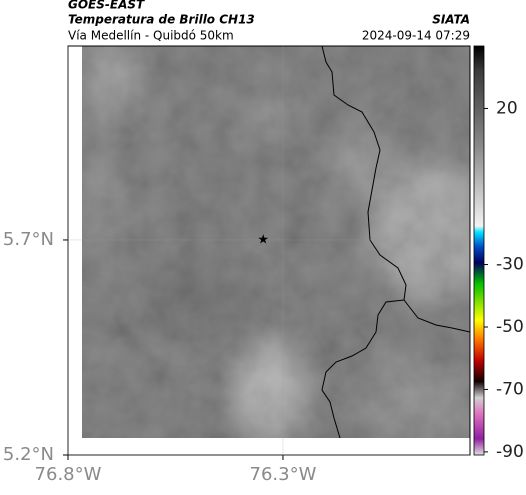 Image resolution: width=526 pixels, height=495 pixels. I want to click on colorbar-tick-label: -70, so click(510, 389).